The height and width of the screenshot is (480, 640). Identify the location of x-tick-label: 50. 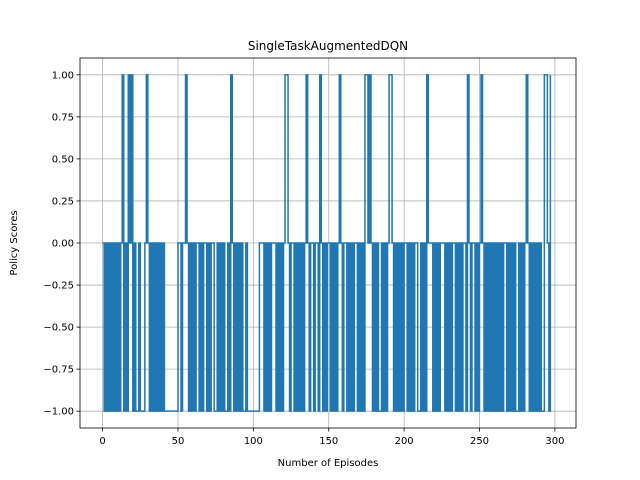
(178, 441).